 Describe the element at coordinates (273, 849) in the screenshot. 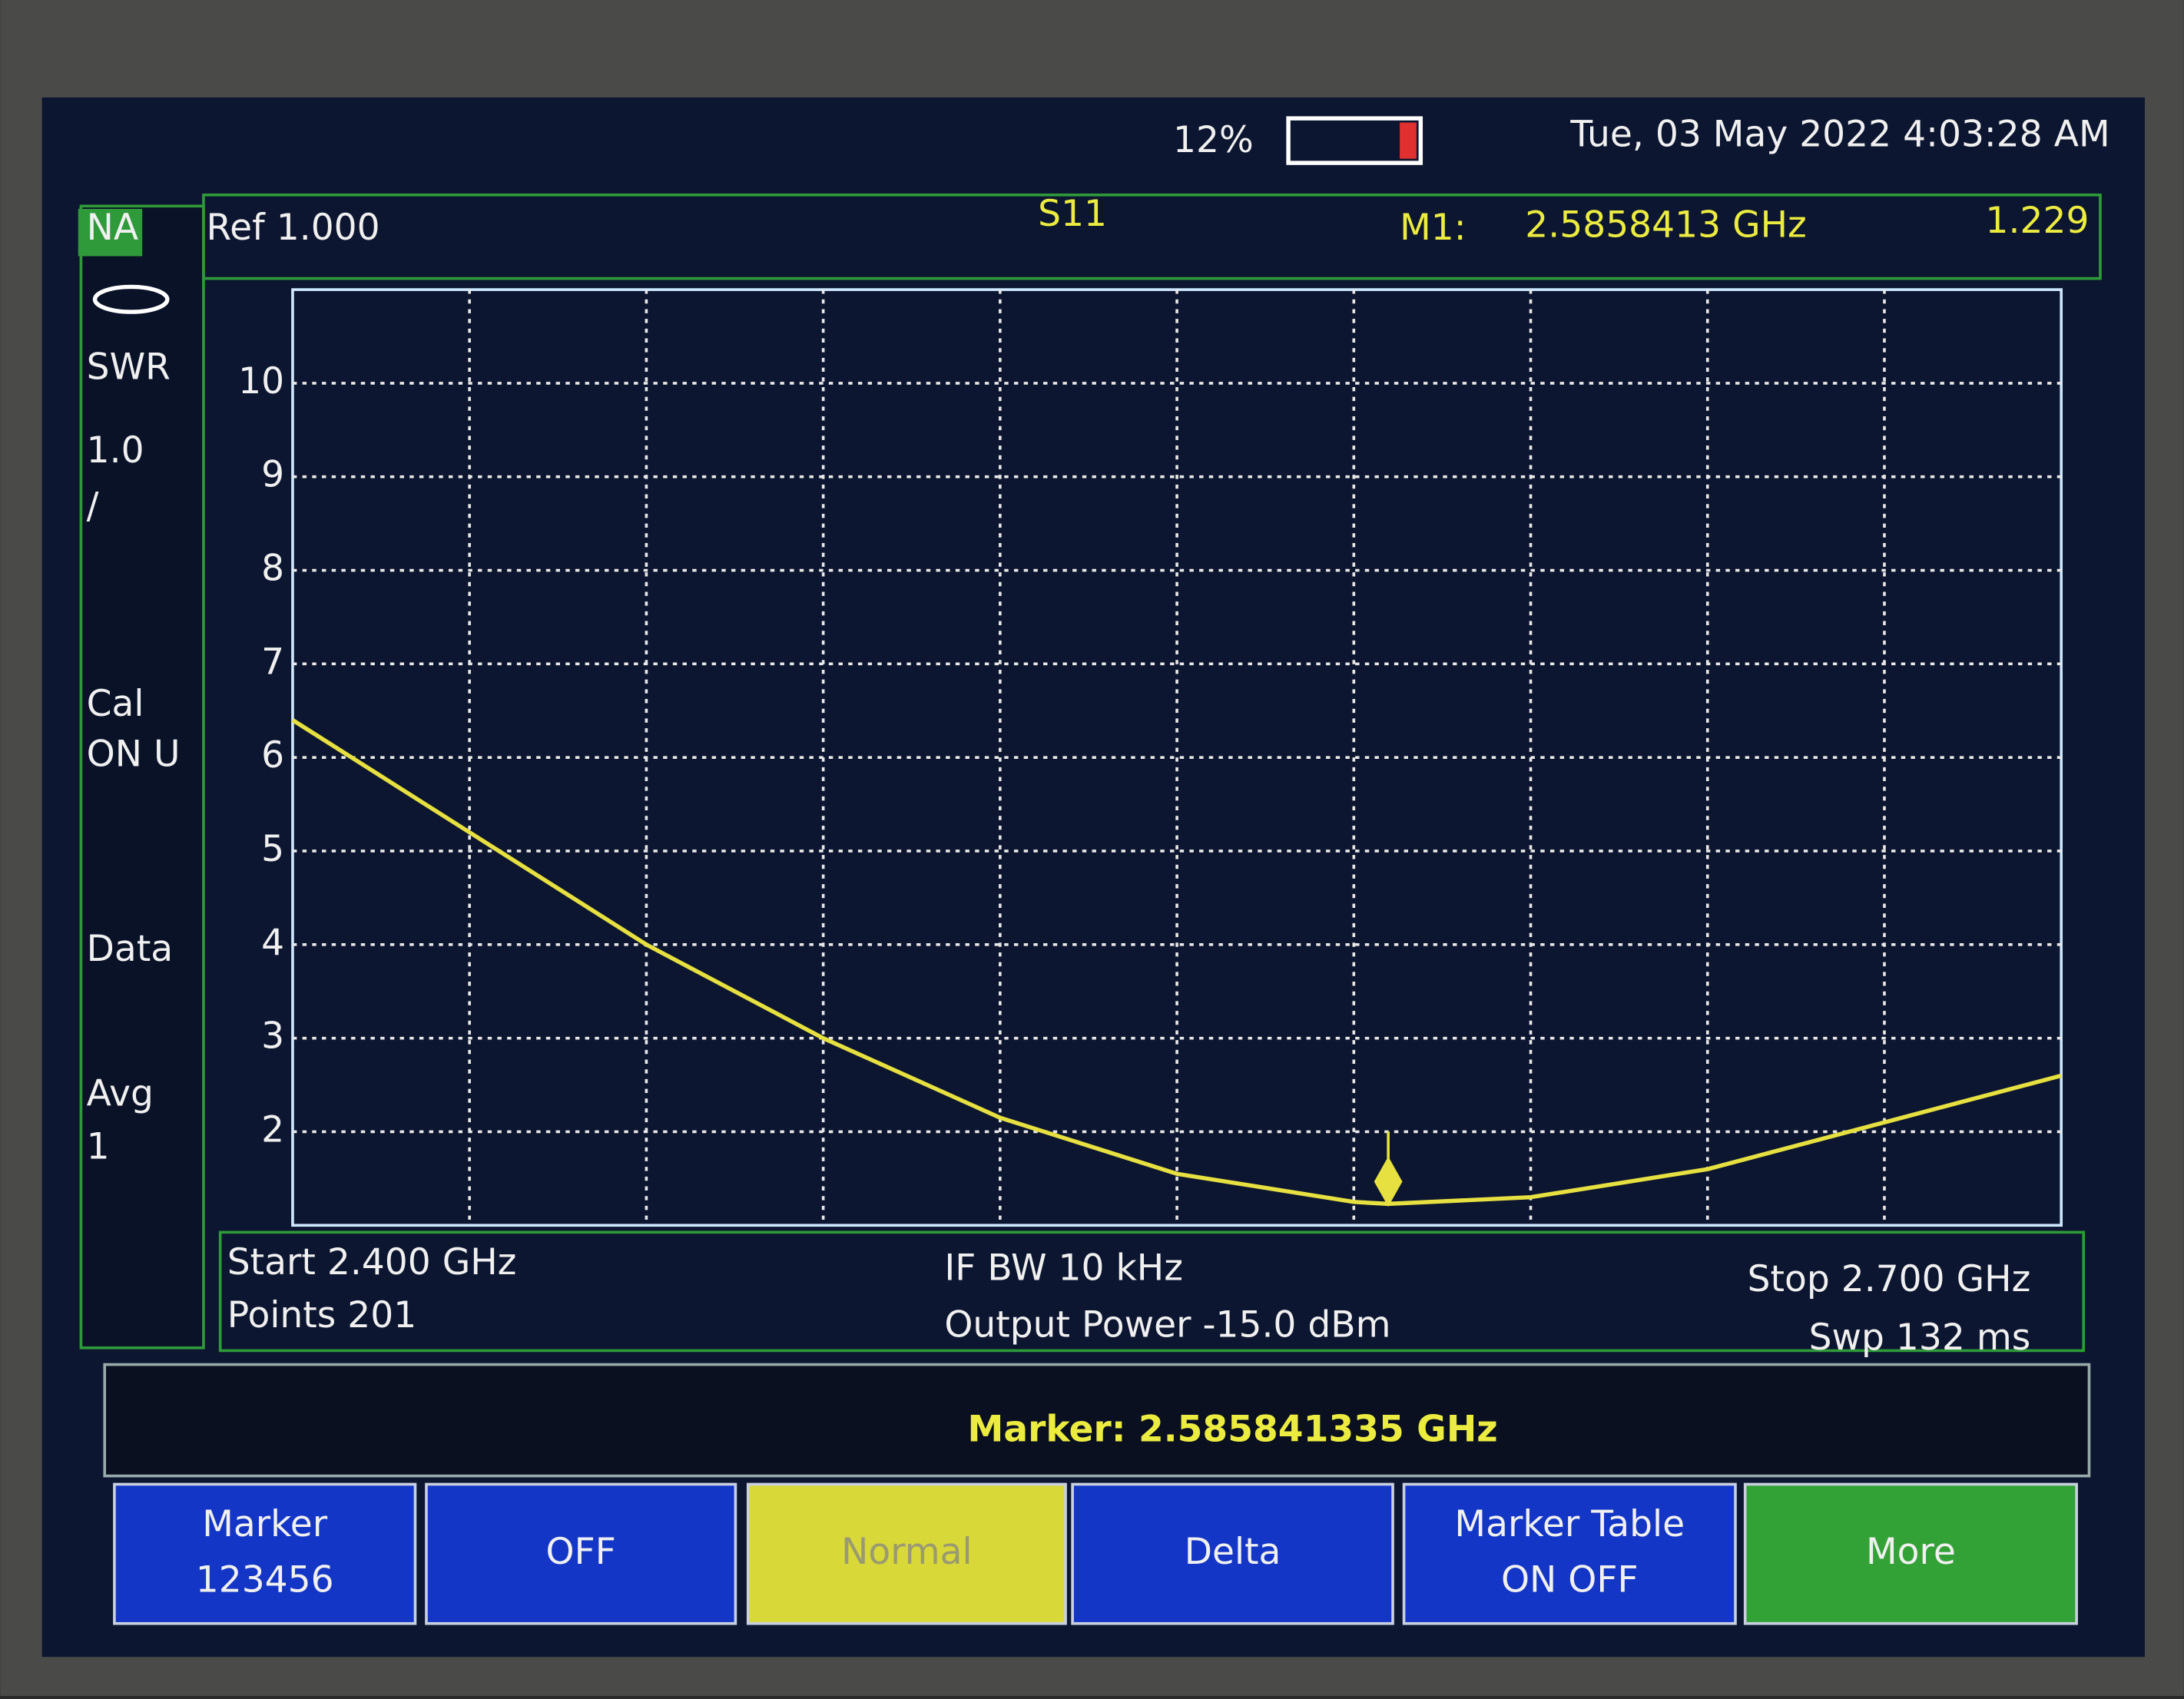

I see `y-tick-label: 5` at that location.